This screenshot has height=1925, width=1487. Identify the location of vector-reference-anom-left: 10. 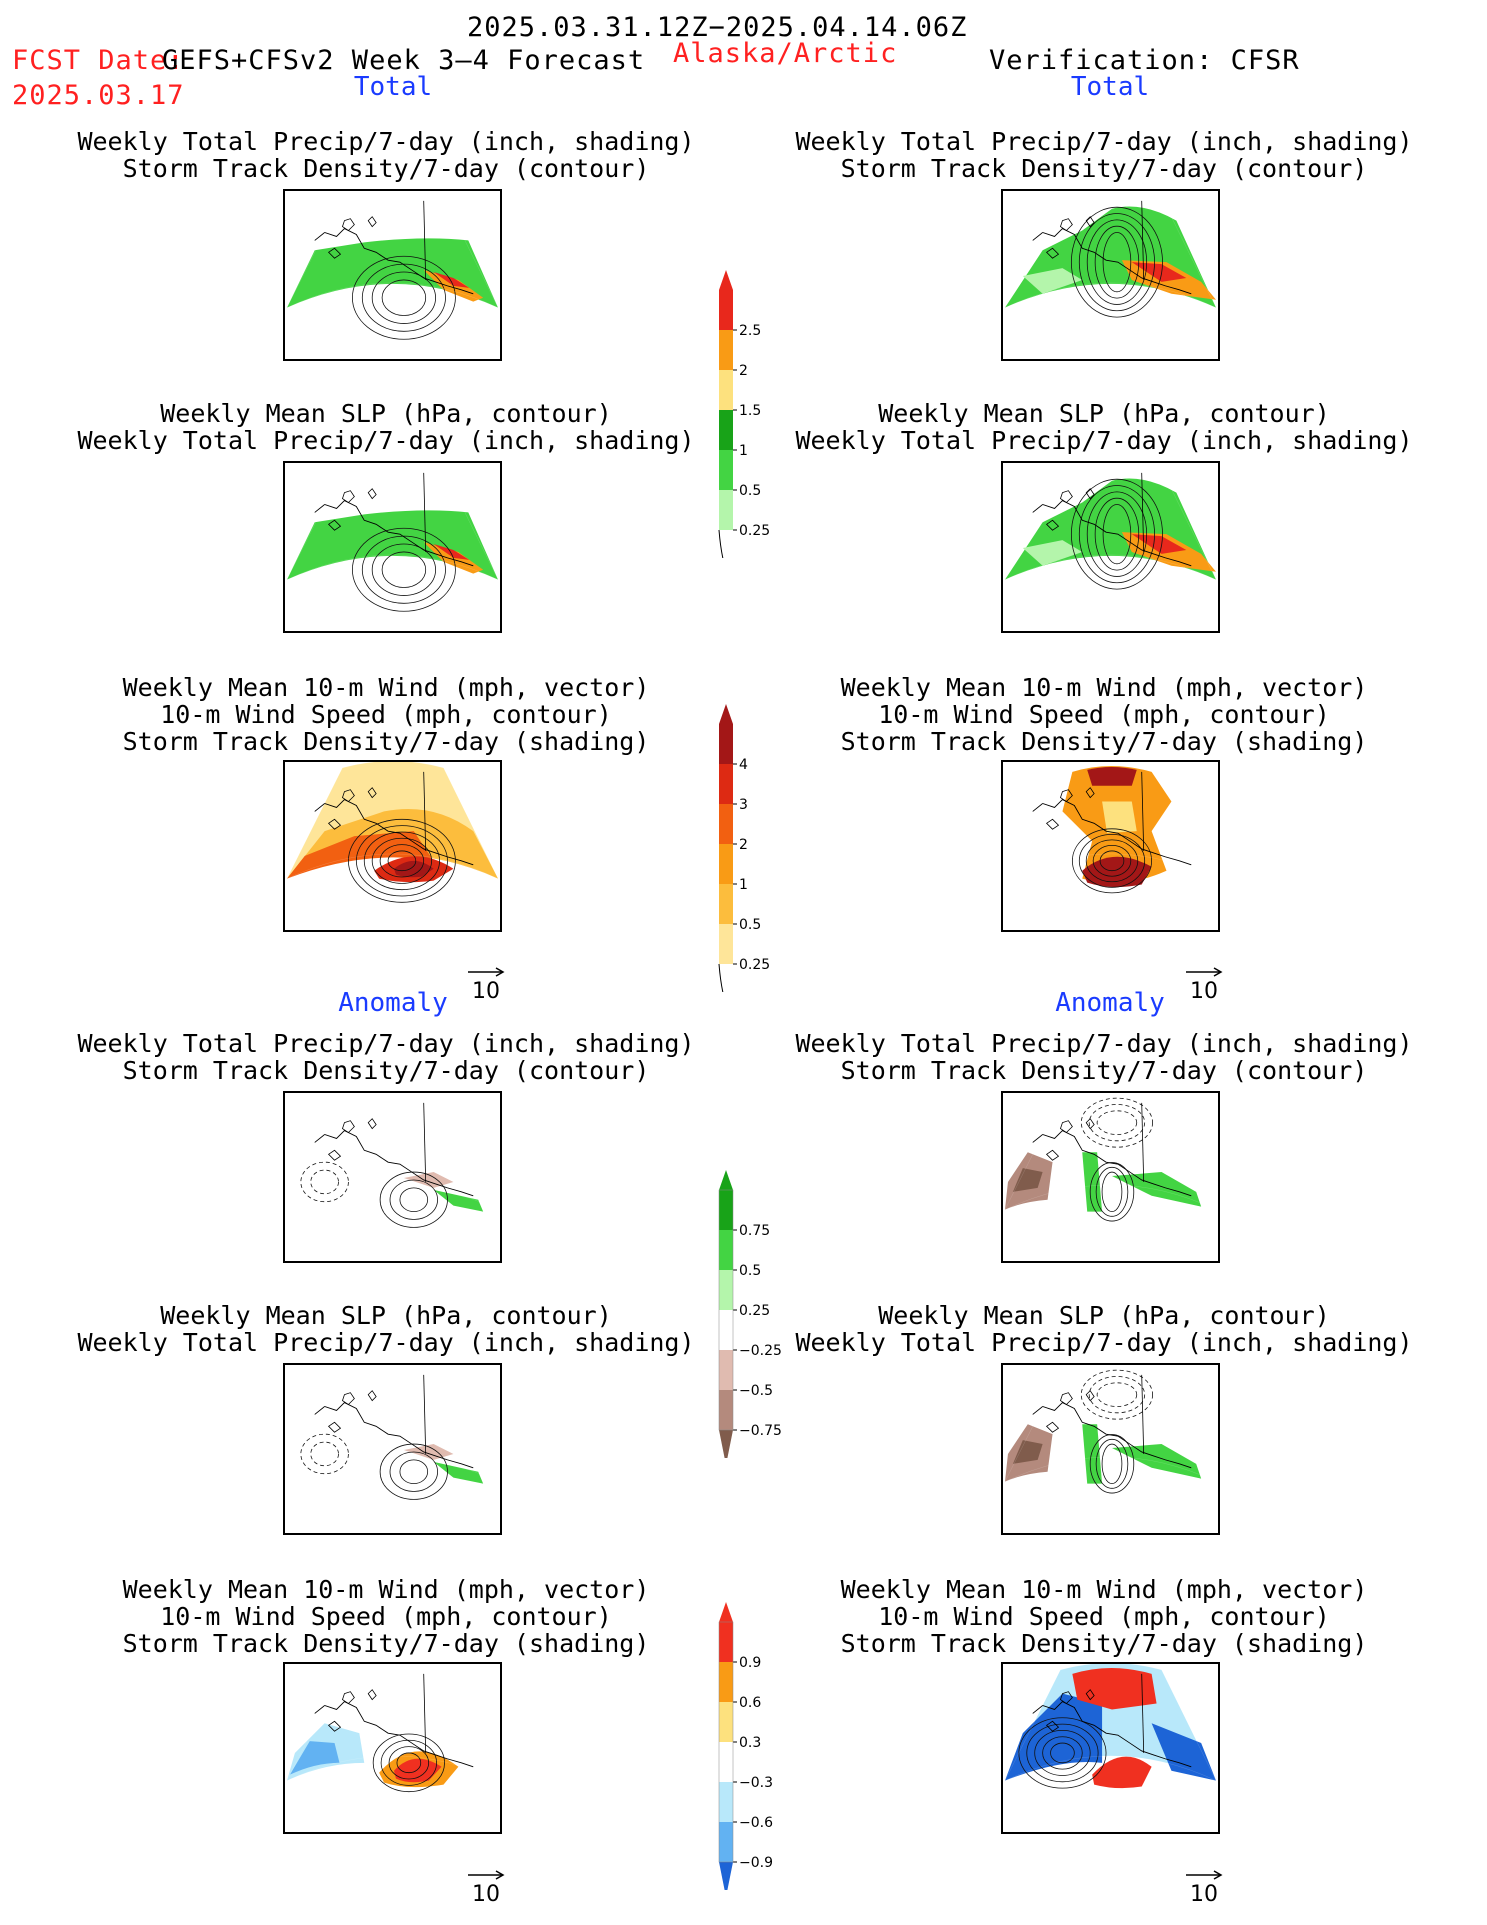
(486, 1886).